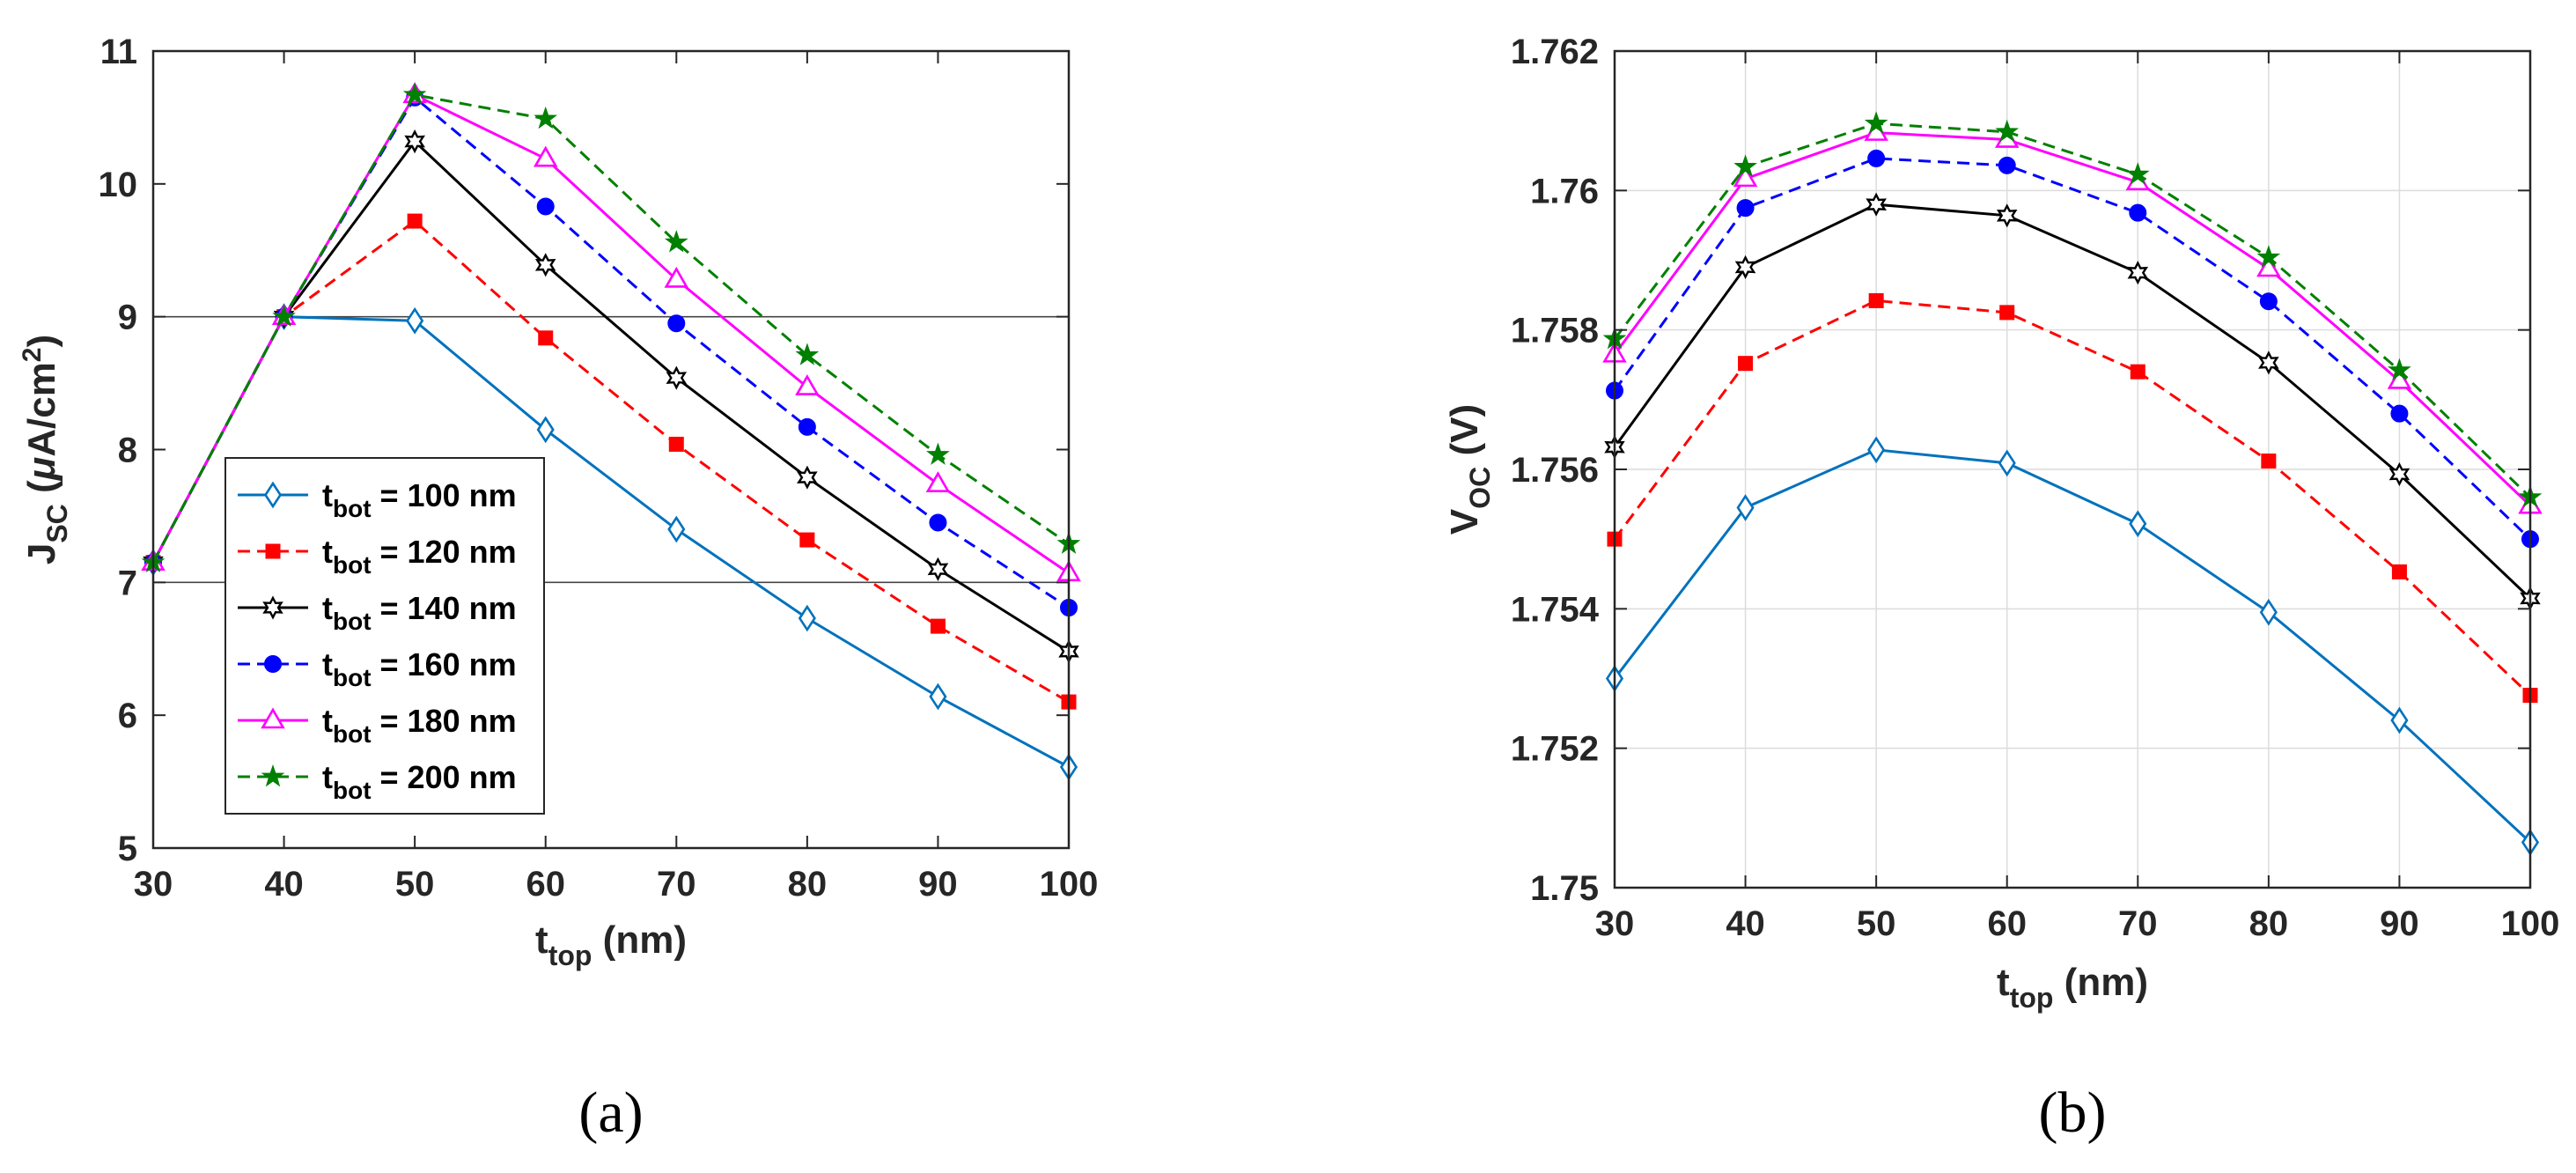 The height and width of the screenshot is (1173, 2576). Describe the element at coordinates (1556, 609) in the screenshot. I see `y-tick-label: 1.754` at that location.